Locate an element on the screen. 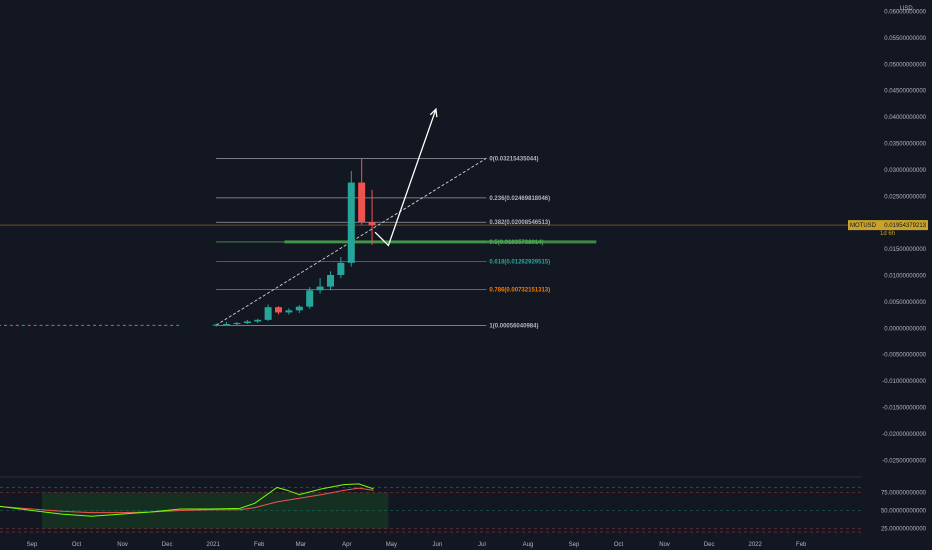  current-price-tag: MOTUSD 0.01954379213 1d 6h is located at coordinates (888, 228).